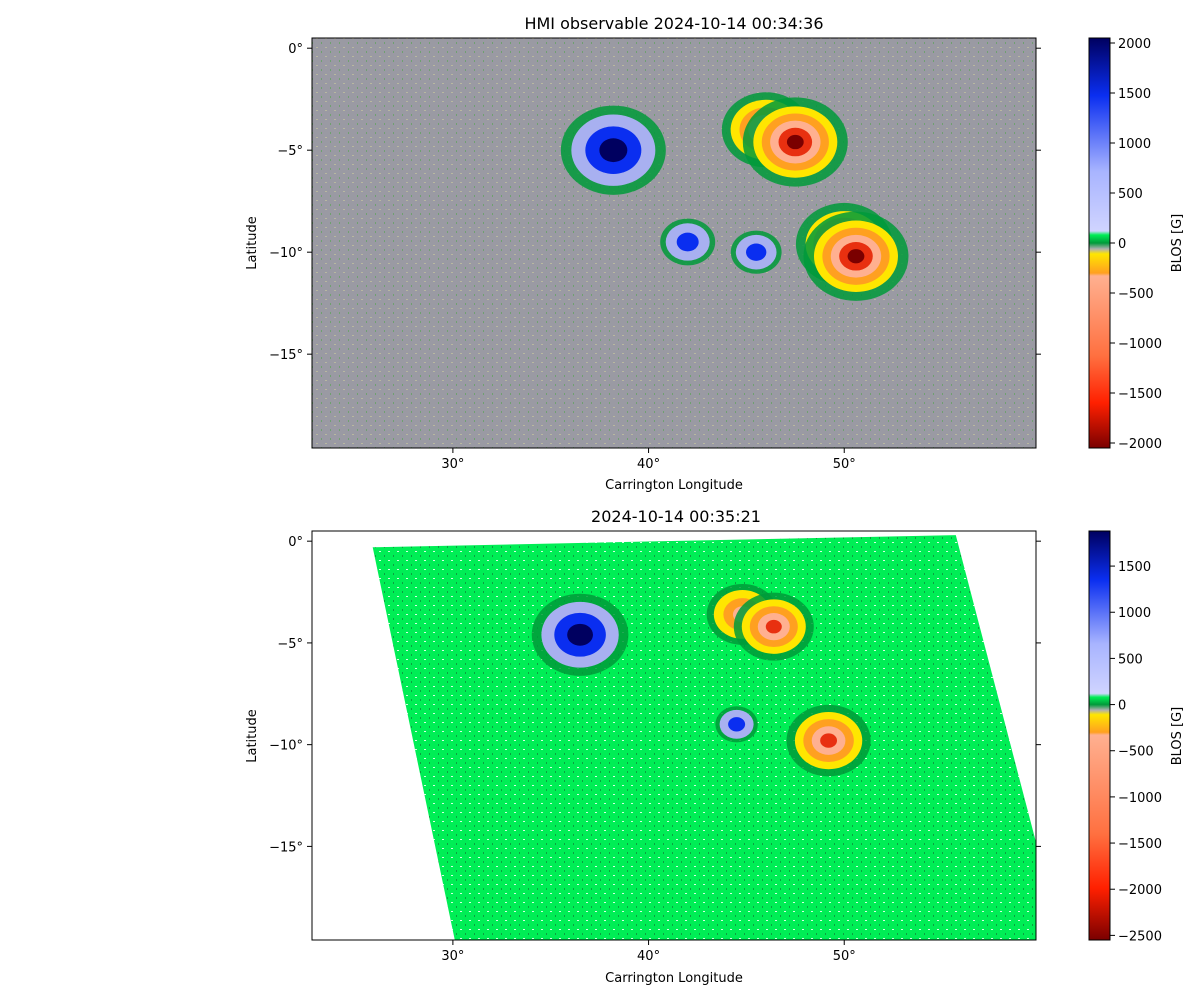 Image resolution: width=1200 pixels, height=1000 pixels. I want to click on colorbar-tick-label: −2500, so click(1140, 936).